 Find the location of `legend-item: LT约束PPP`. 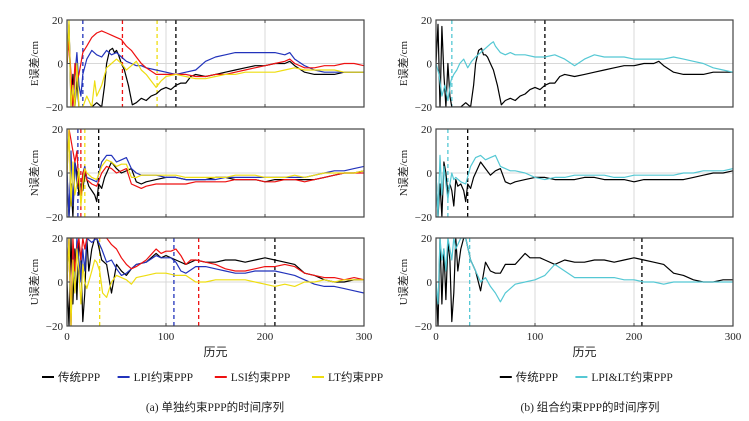

legend-item: LT约束PPP is located at coordinates (347, 377).